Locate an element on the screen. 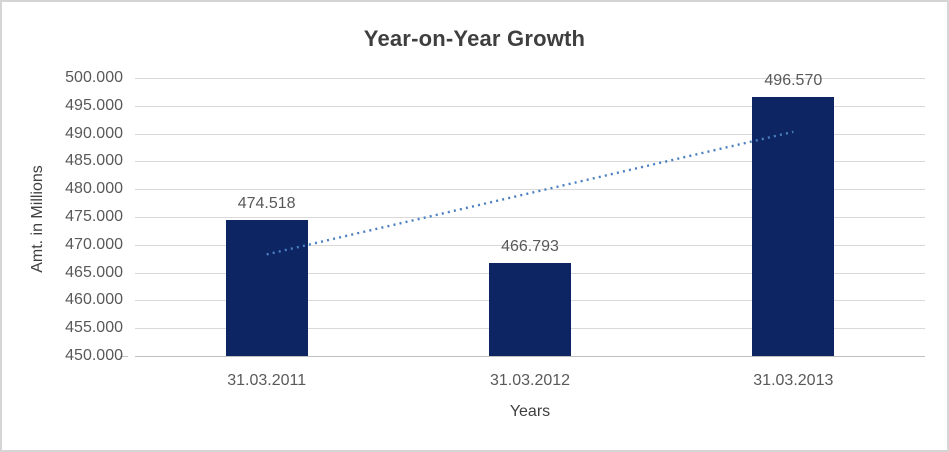 This screenshot has height=452, width=949. y-tick-label: 465.000 is located at coordinates (94, 272).